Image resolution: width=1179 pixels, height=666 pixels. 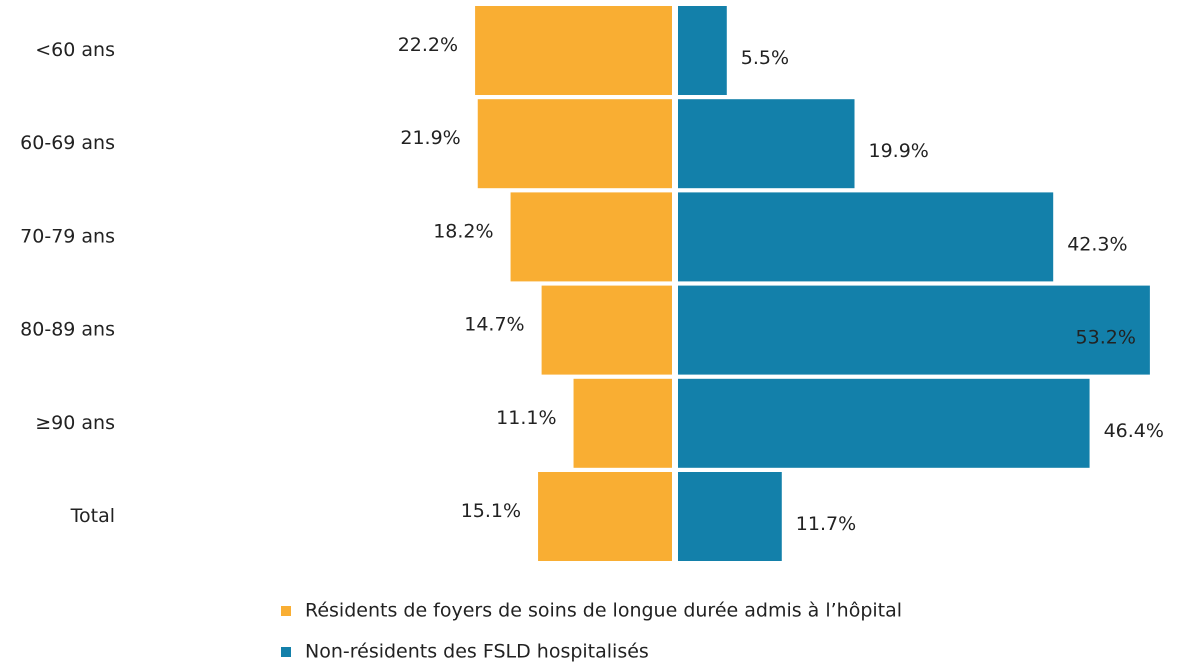 What do you see at coordinates (1097, 244) in the screenshot?
I see `value-label: 42.3%` at bounding box center [1097, 244].